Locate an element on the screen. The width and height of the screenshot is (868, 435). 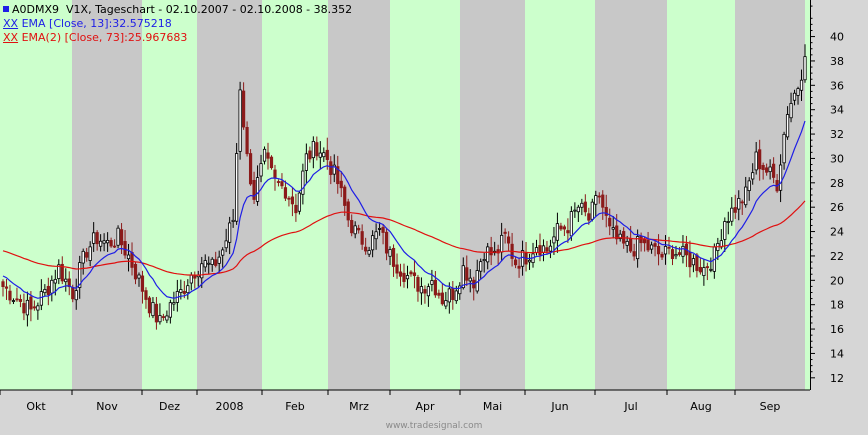
y-tick-label: 24 is located at coordinates (837, 232).